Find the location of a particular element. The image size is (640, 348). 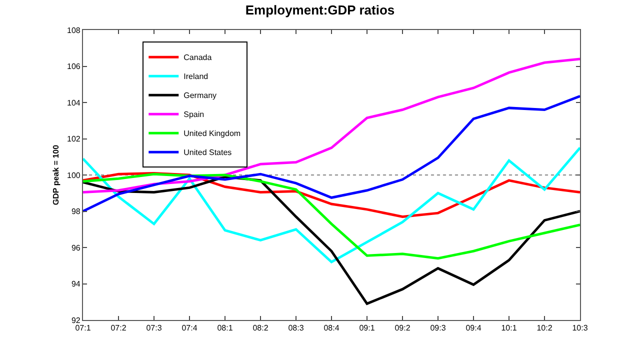

y-tick-label: 104 is located at coordinates (74, 103).